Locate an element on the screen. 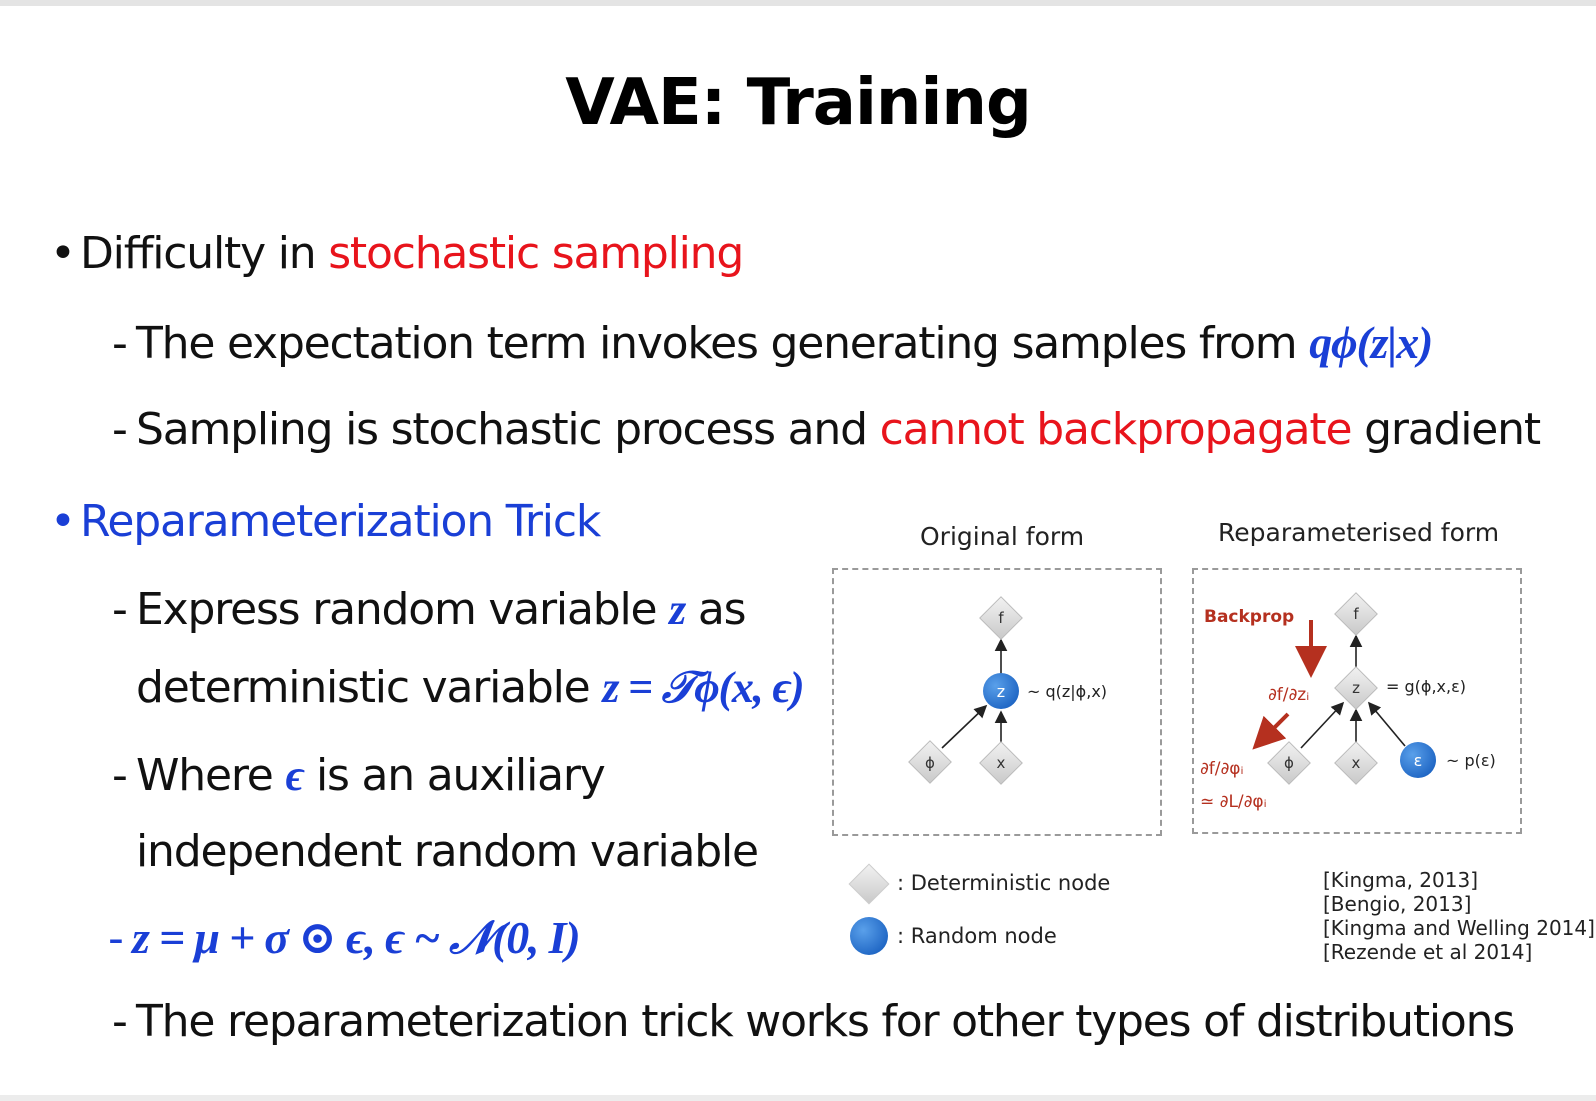 The width and height of the screenshot is (1596, 1101). grad-z-label: ∂f/∂zᵢ is located at coordinates (1288, 695).